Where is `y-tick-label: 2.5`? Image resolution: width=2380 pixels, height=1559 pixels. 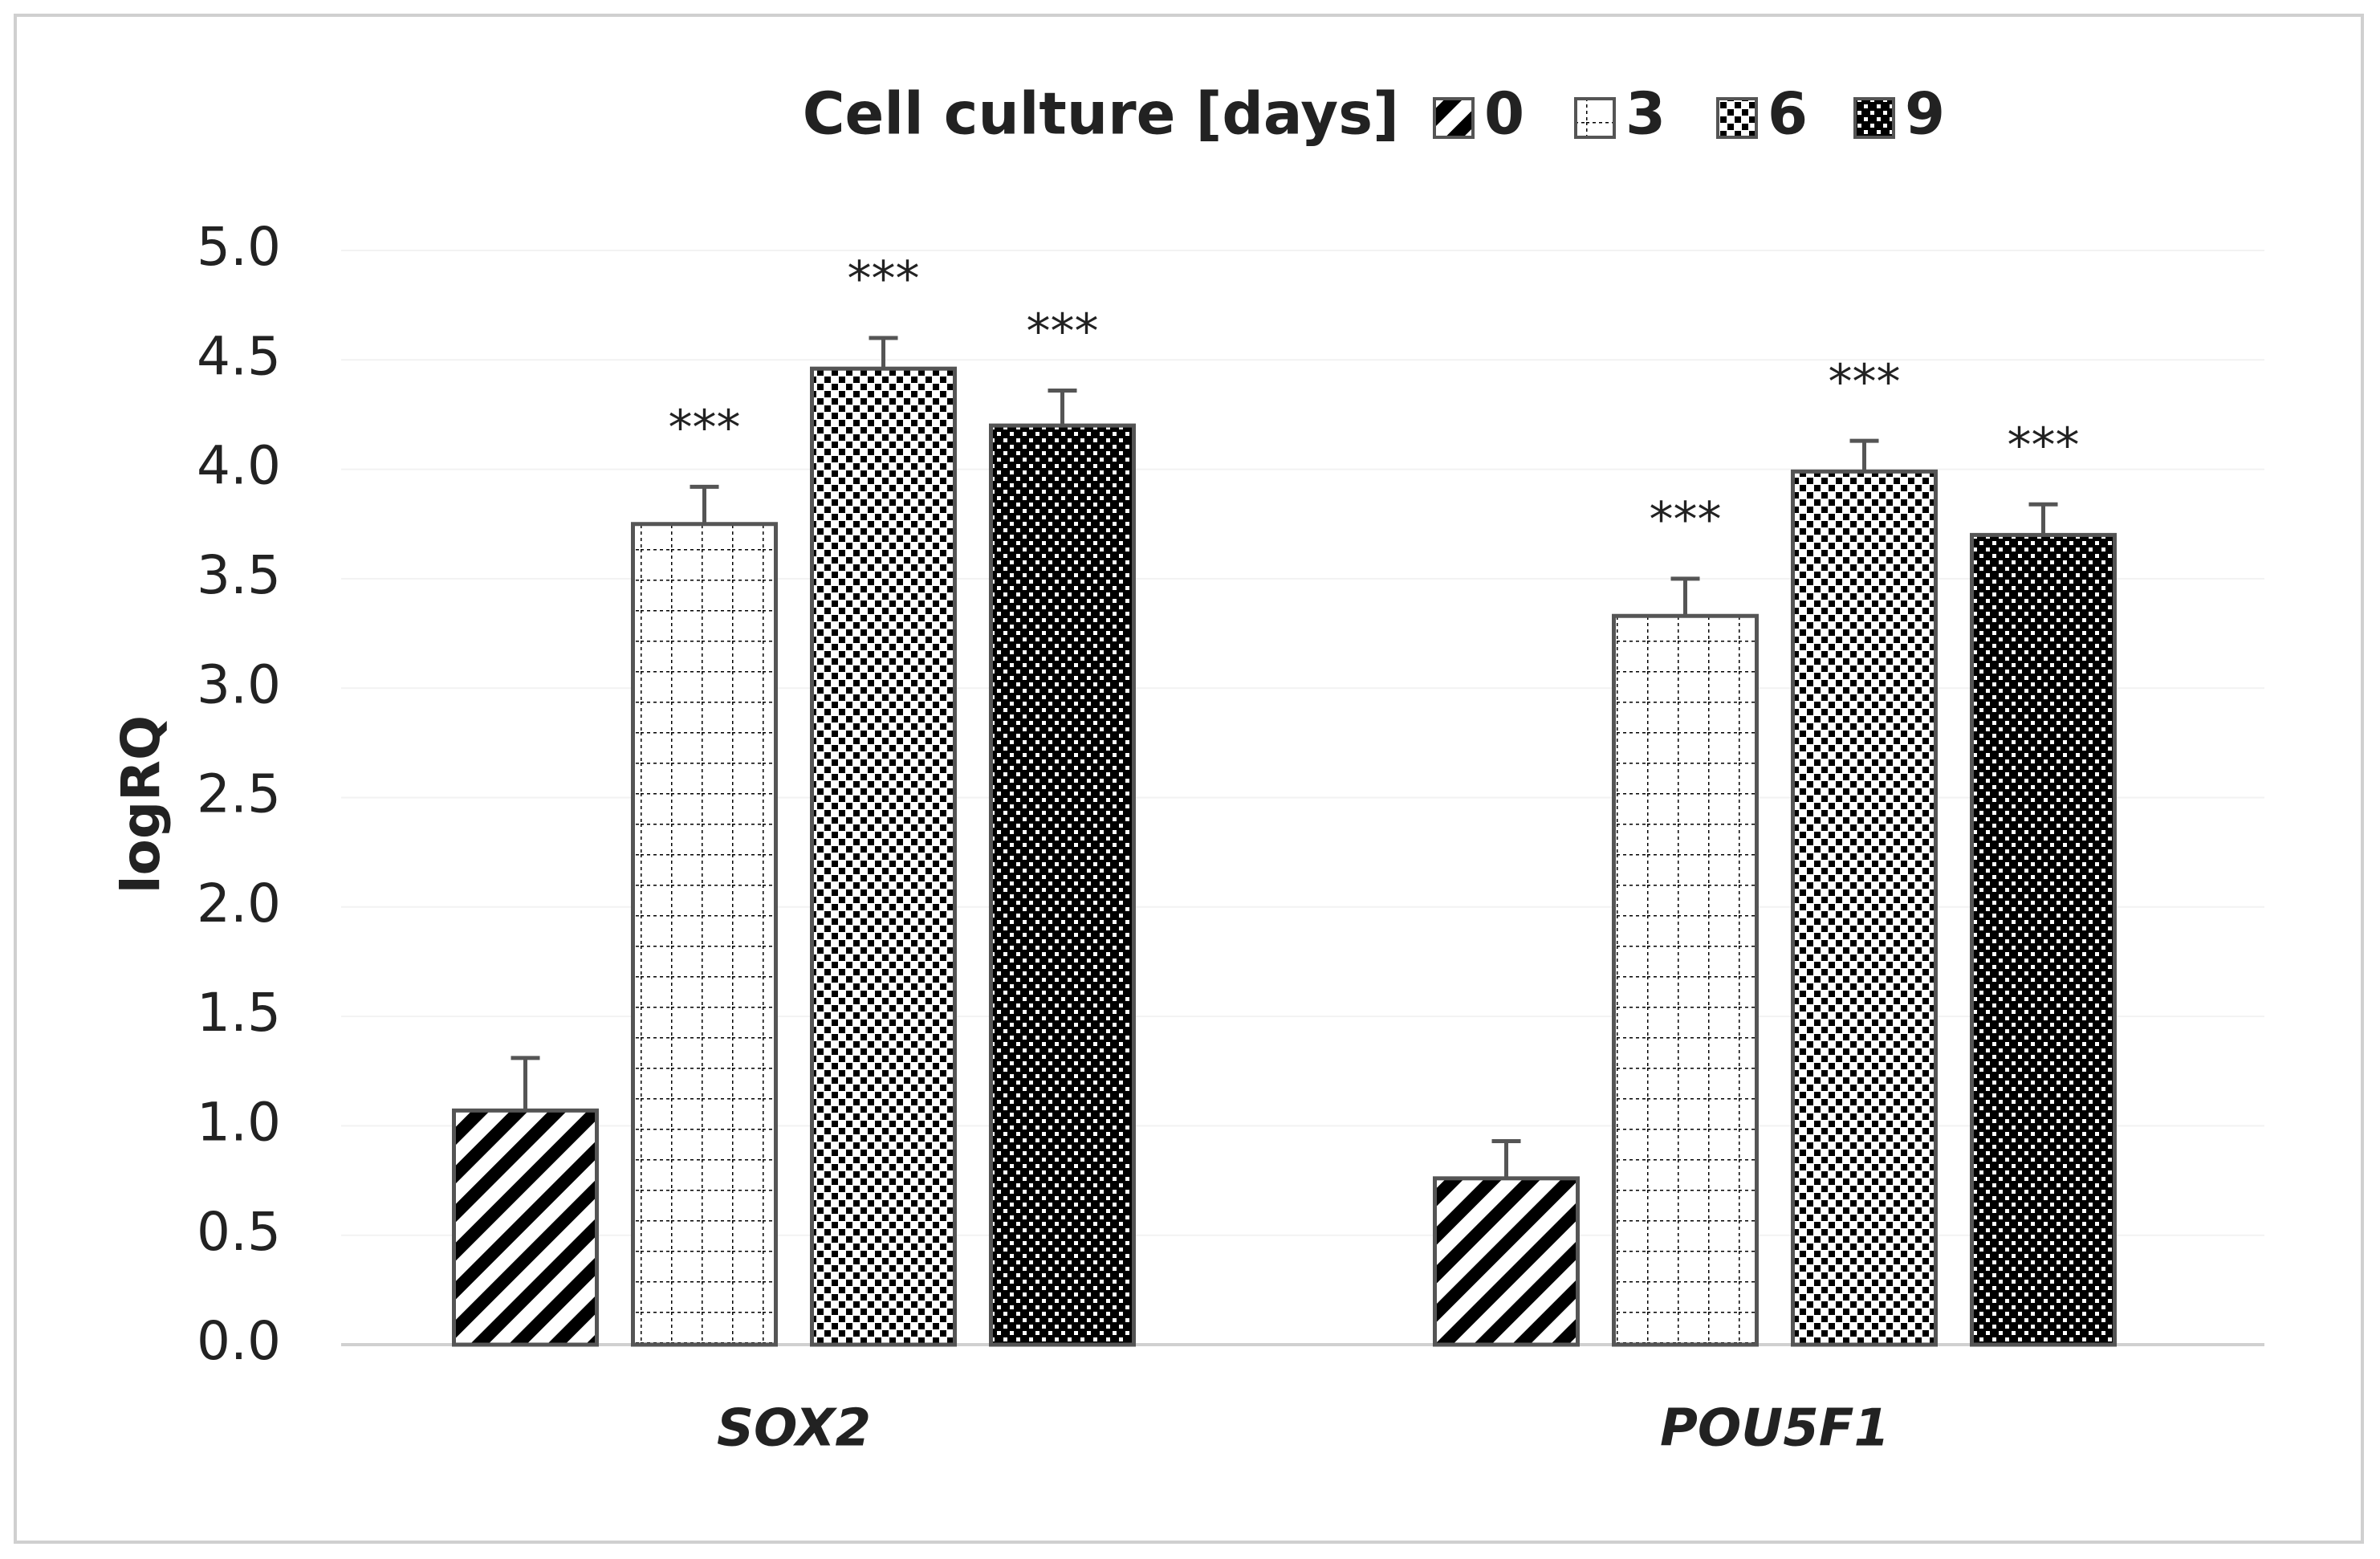
y-tick-label: 2.5 is located at coordinates (239, 794).